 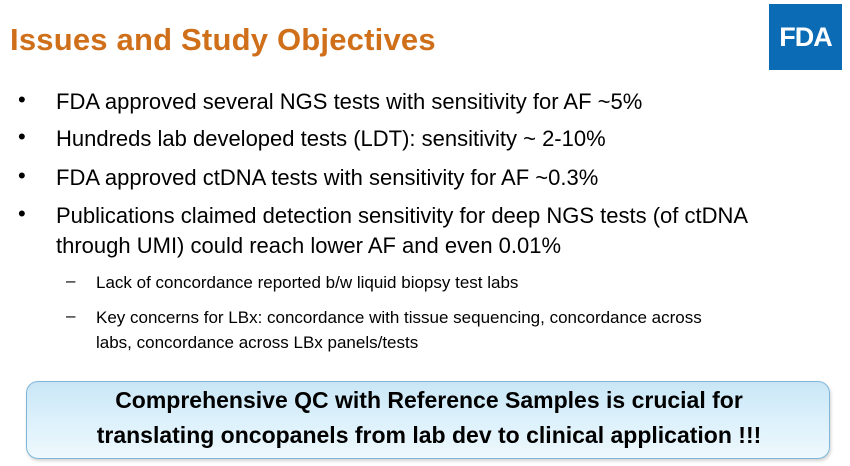 I want to click on slide-title: Issues and Study Objectives, so click(x=223, y=39).